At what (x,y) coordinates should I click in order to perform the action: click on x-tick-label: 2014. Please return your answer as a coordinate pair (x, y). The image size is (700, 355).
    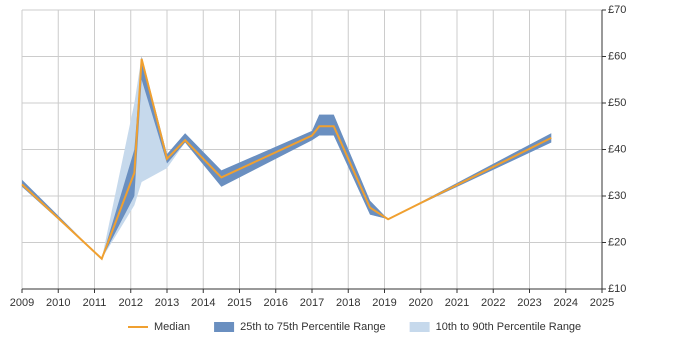
    Looking at the image, I should click on (203, 303).